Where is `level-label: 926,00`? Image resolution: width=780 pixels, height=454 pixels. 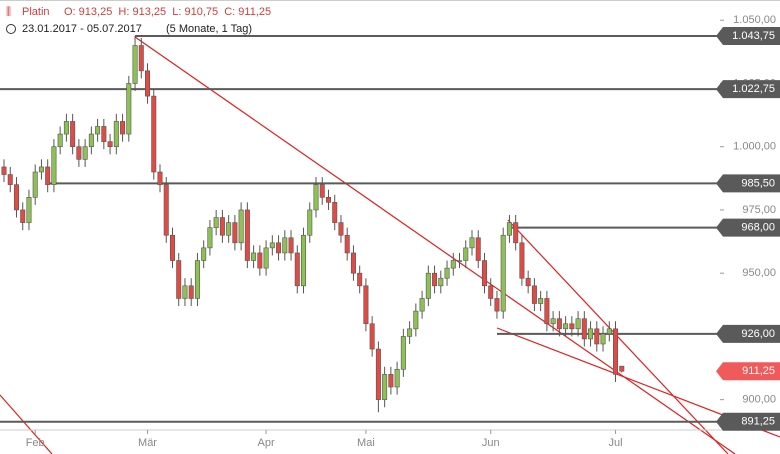
level-label: 926,00 is located at coordinates (758, 334).